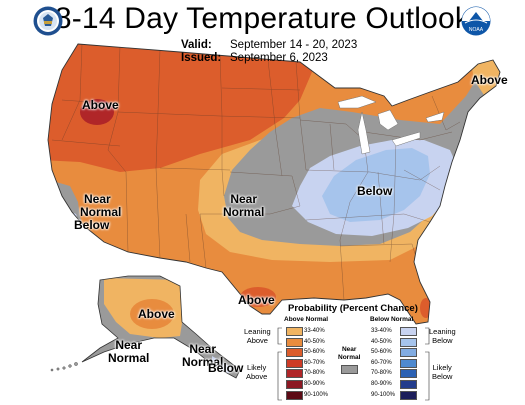 This screenshot has width=525, height=405. Describe the element at coordinates (381, 352) in the screenshot. I see `legend-below-label-2: 50-60%` at that location.